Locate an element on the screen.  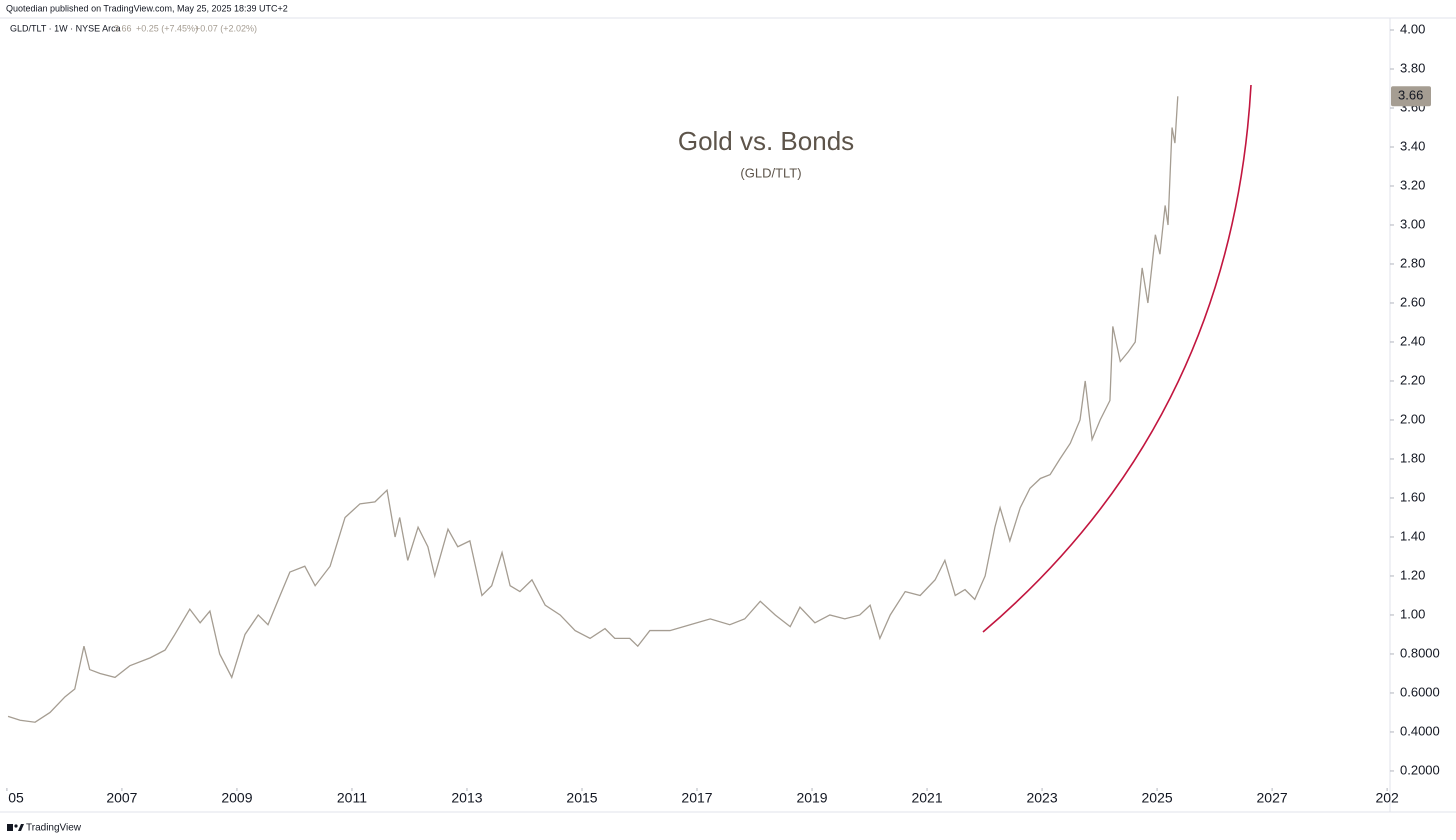
legend-symbol: GLD/TLT · 1W · NYSE Arca is located at coordinates (65, 28).